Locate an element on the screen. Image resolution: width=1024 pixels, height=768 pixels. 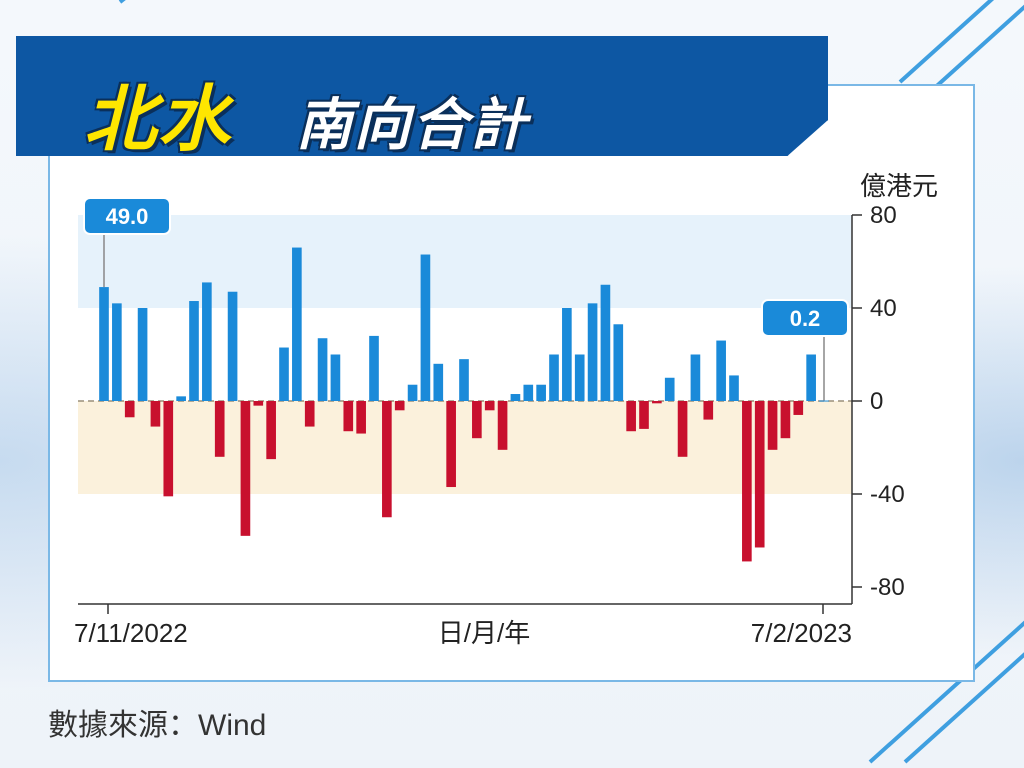
title-banner is located at coordinates (422, 96).